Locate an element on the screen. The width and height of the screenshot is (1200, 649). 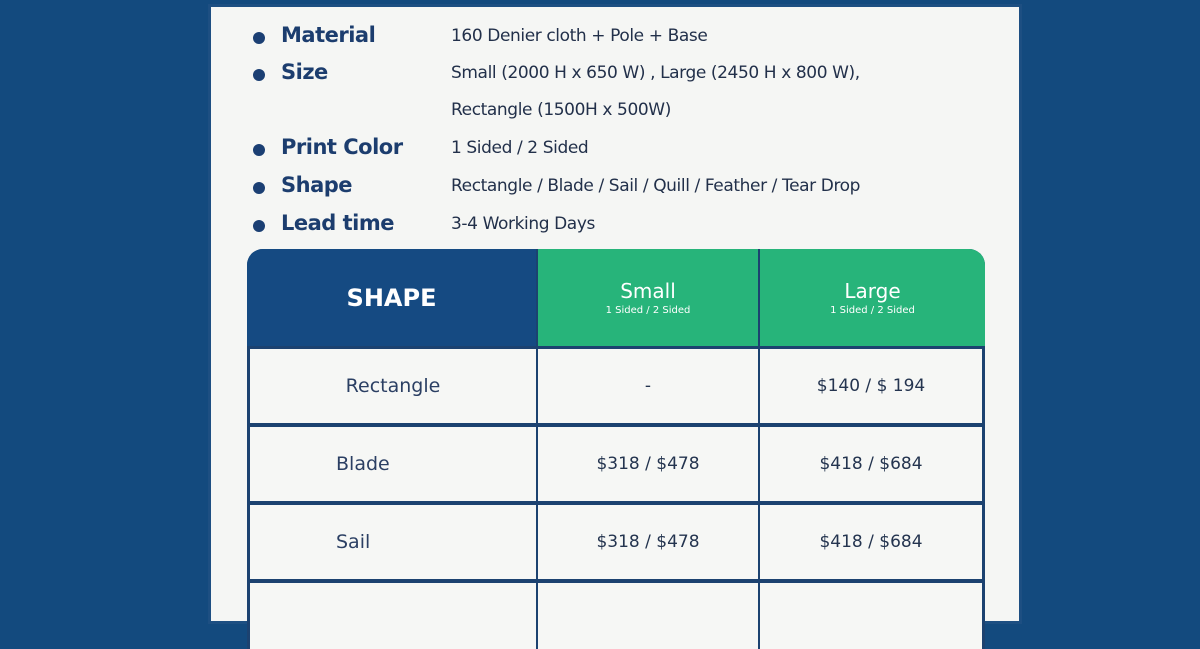
spec-value: 160 Denier cloth + Pole + Base is located at coordinates (579, 36).